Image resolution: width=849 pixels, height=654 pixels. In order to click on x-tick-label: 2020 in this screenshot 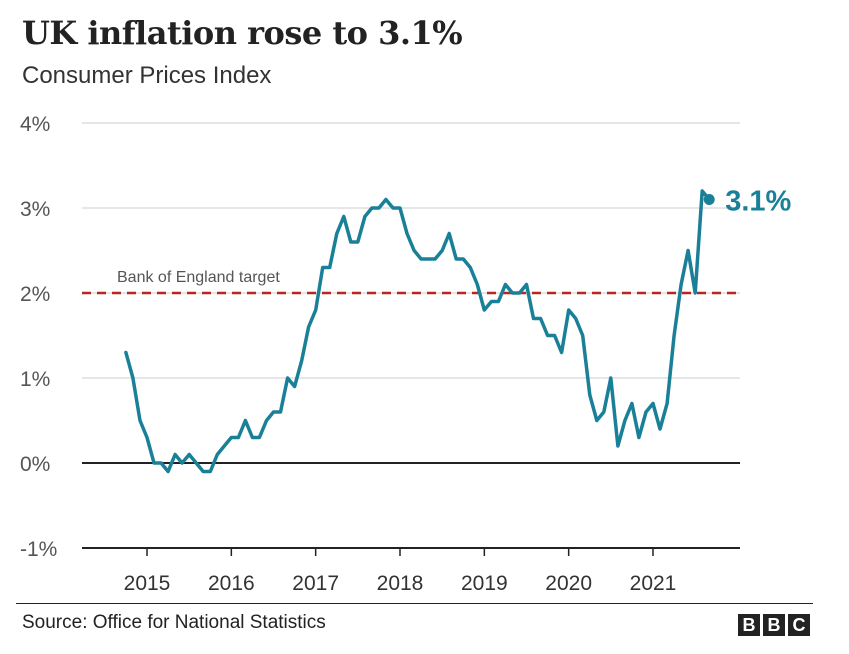, I will do `click(568, 583)`.